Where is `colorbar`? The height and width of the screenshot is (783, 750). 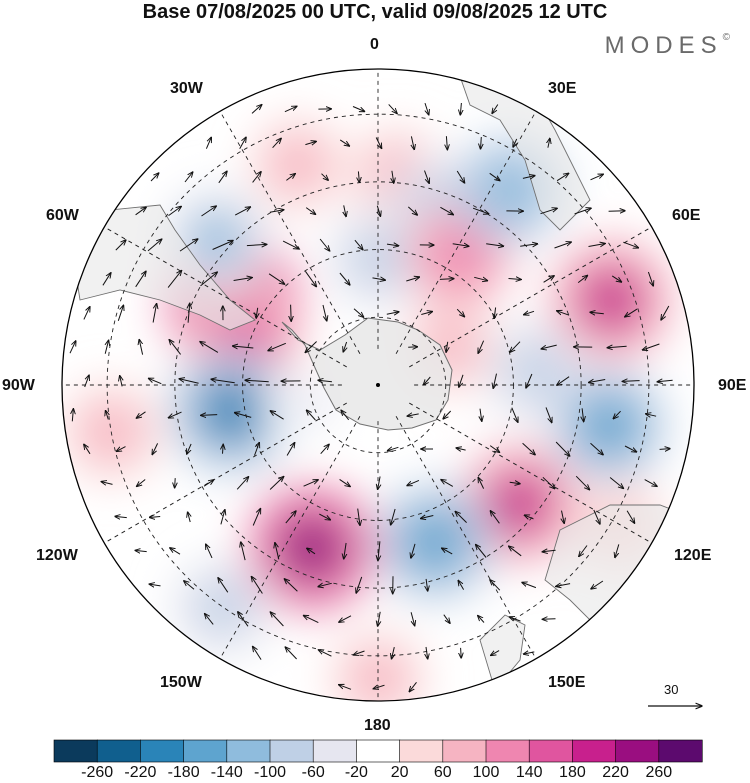
colorbar is located at coordinates (378, 751).